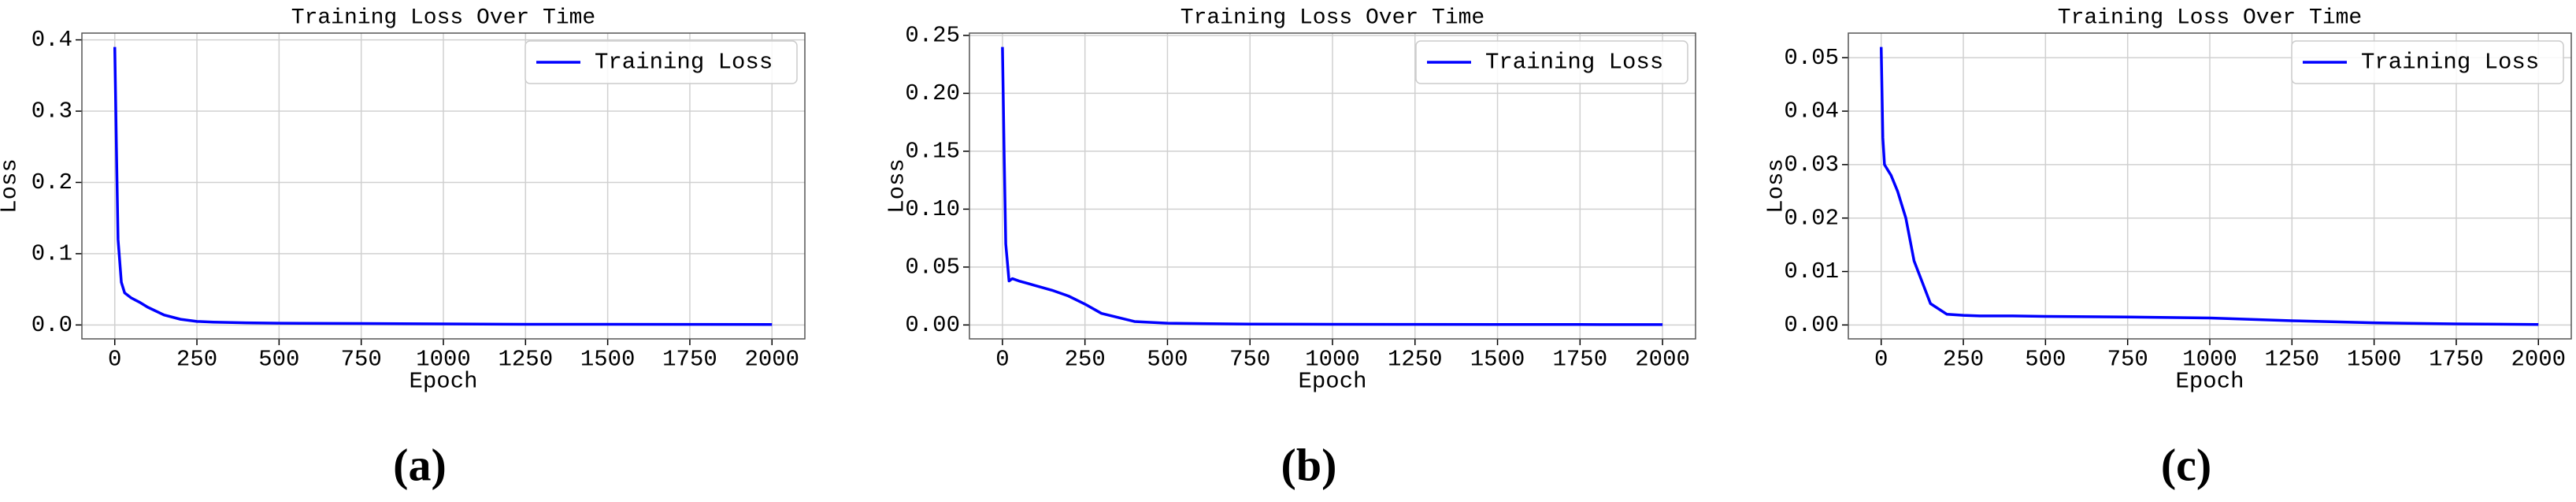  I want to click on y-tick-label: 0.4, so click(52, 40).